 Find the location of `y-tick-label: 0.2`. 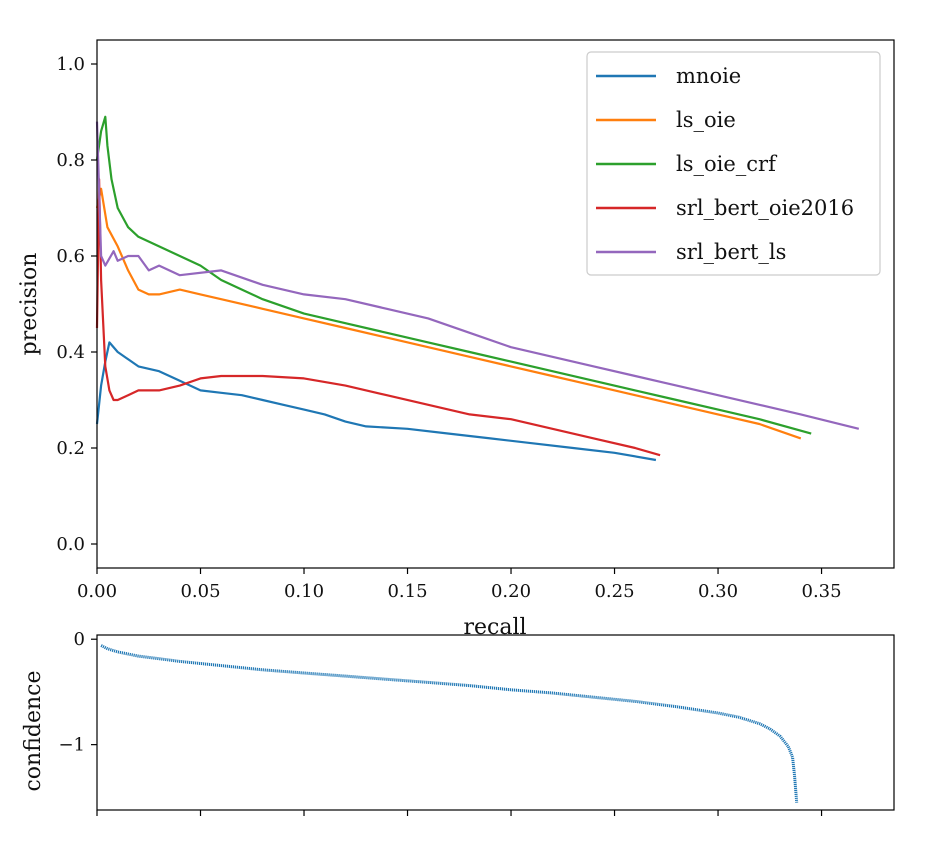

y-tick-label: 0.2 is located at coordinates (70, 448).